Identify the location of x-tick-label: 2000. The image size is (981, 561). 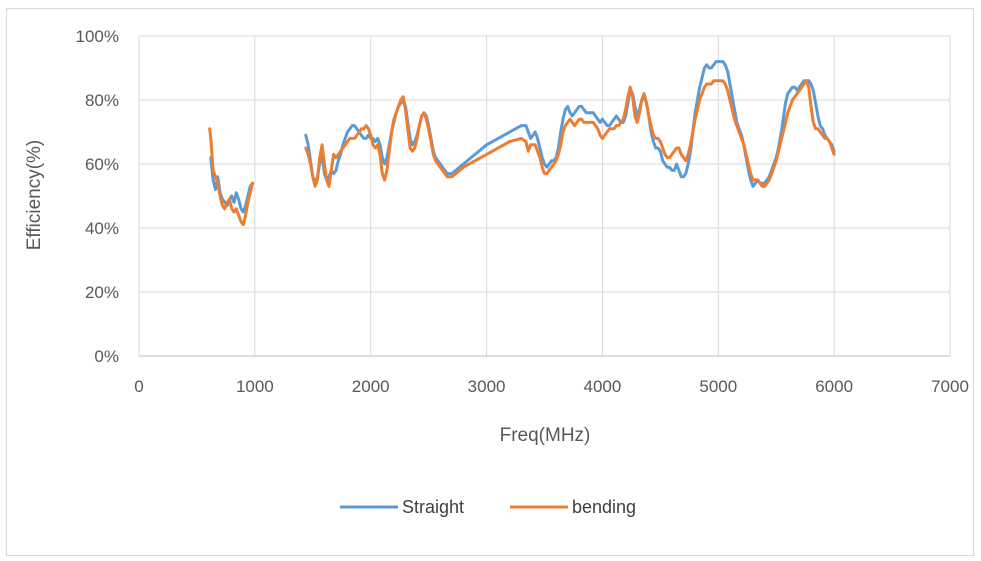
(371, 386).